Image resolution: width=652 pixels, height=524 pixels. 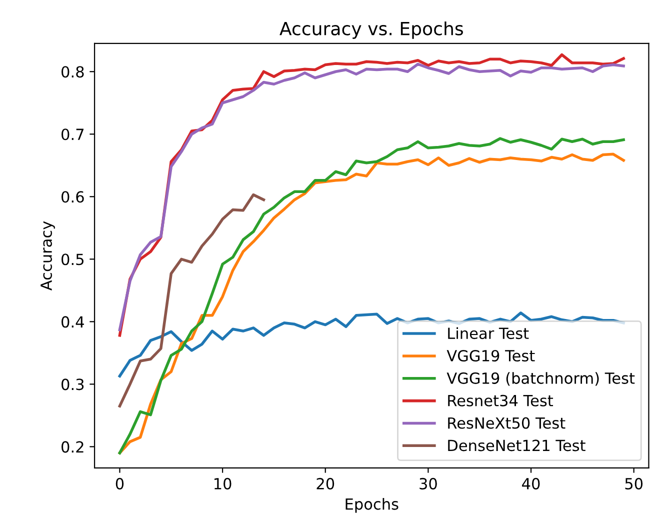 I want to click on y-tick-label: 0.6, so click(x=73, y=197).